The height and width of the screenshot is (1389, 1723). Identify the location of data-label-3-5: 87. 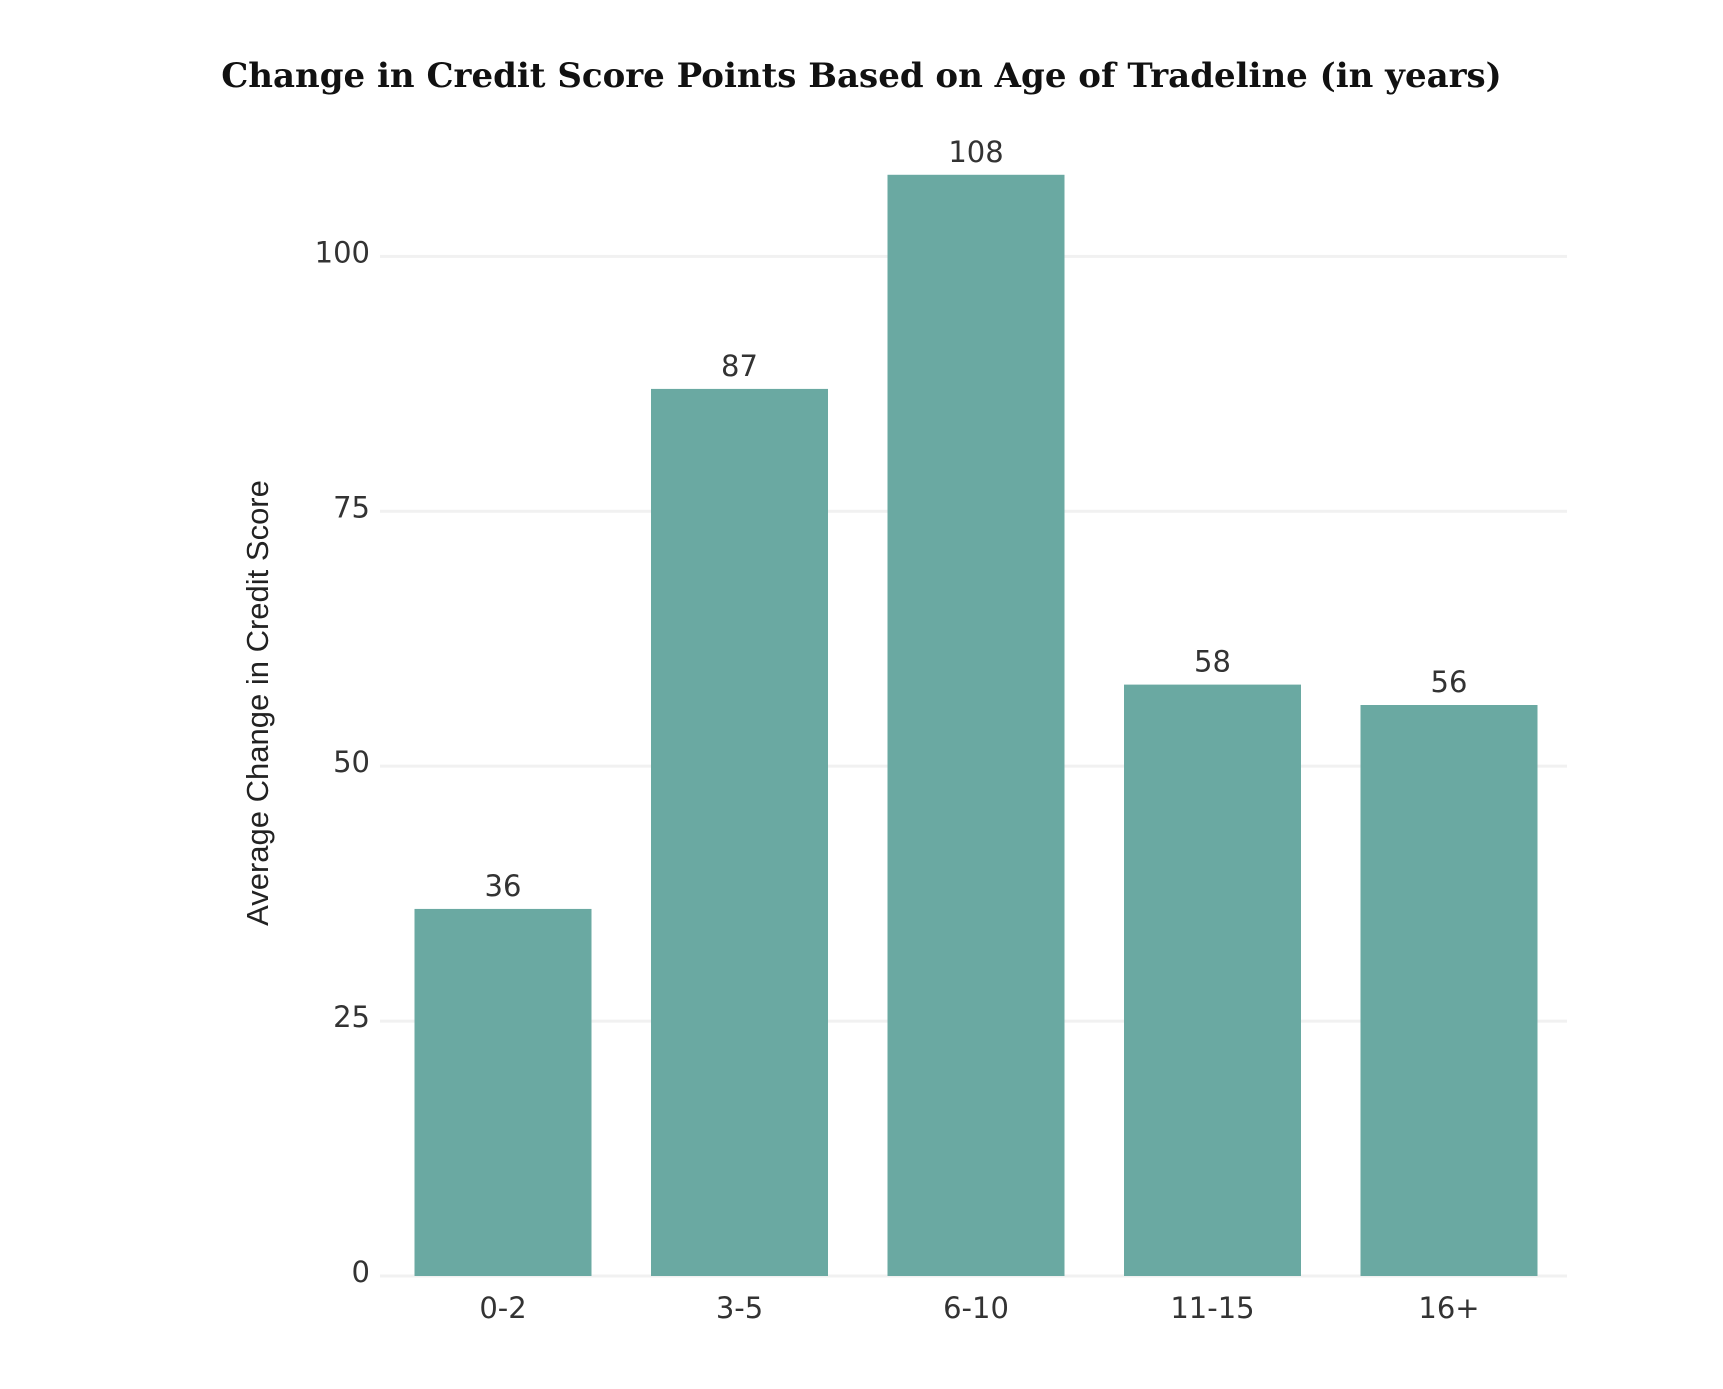
(739, 366).